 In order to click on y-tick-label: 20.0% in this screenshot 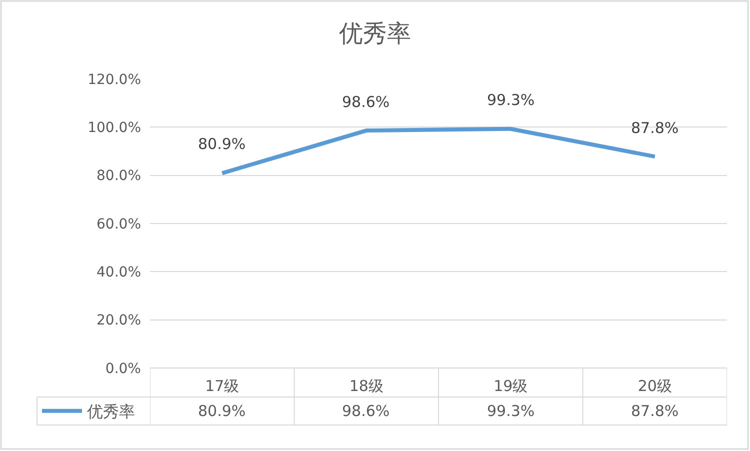, I will do `click(118, 320)`.